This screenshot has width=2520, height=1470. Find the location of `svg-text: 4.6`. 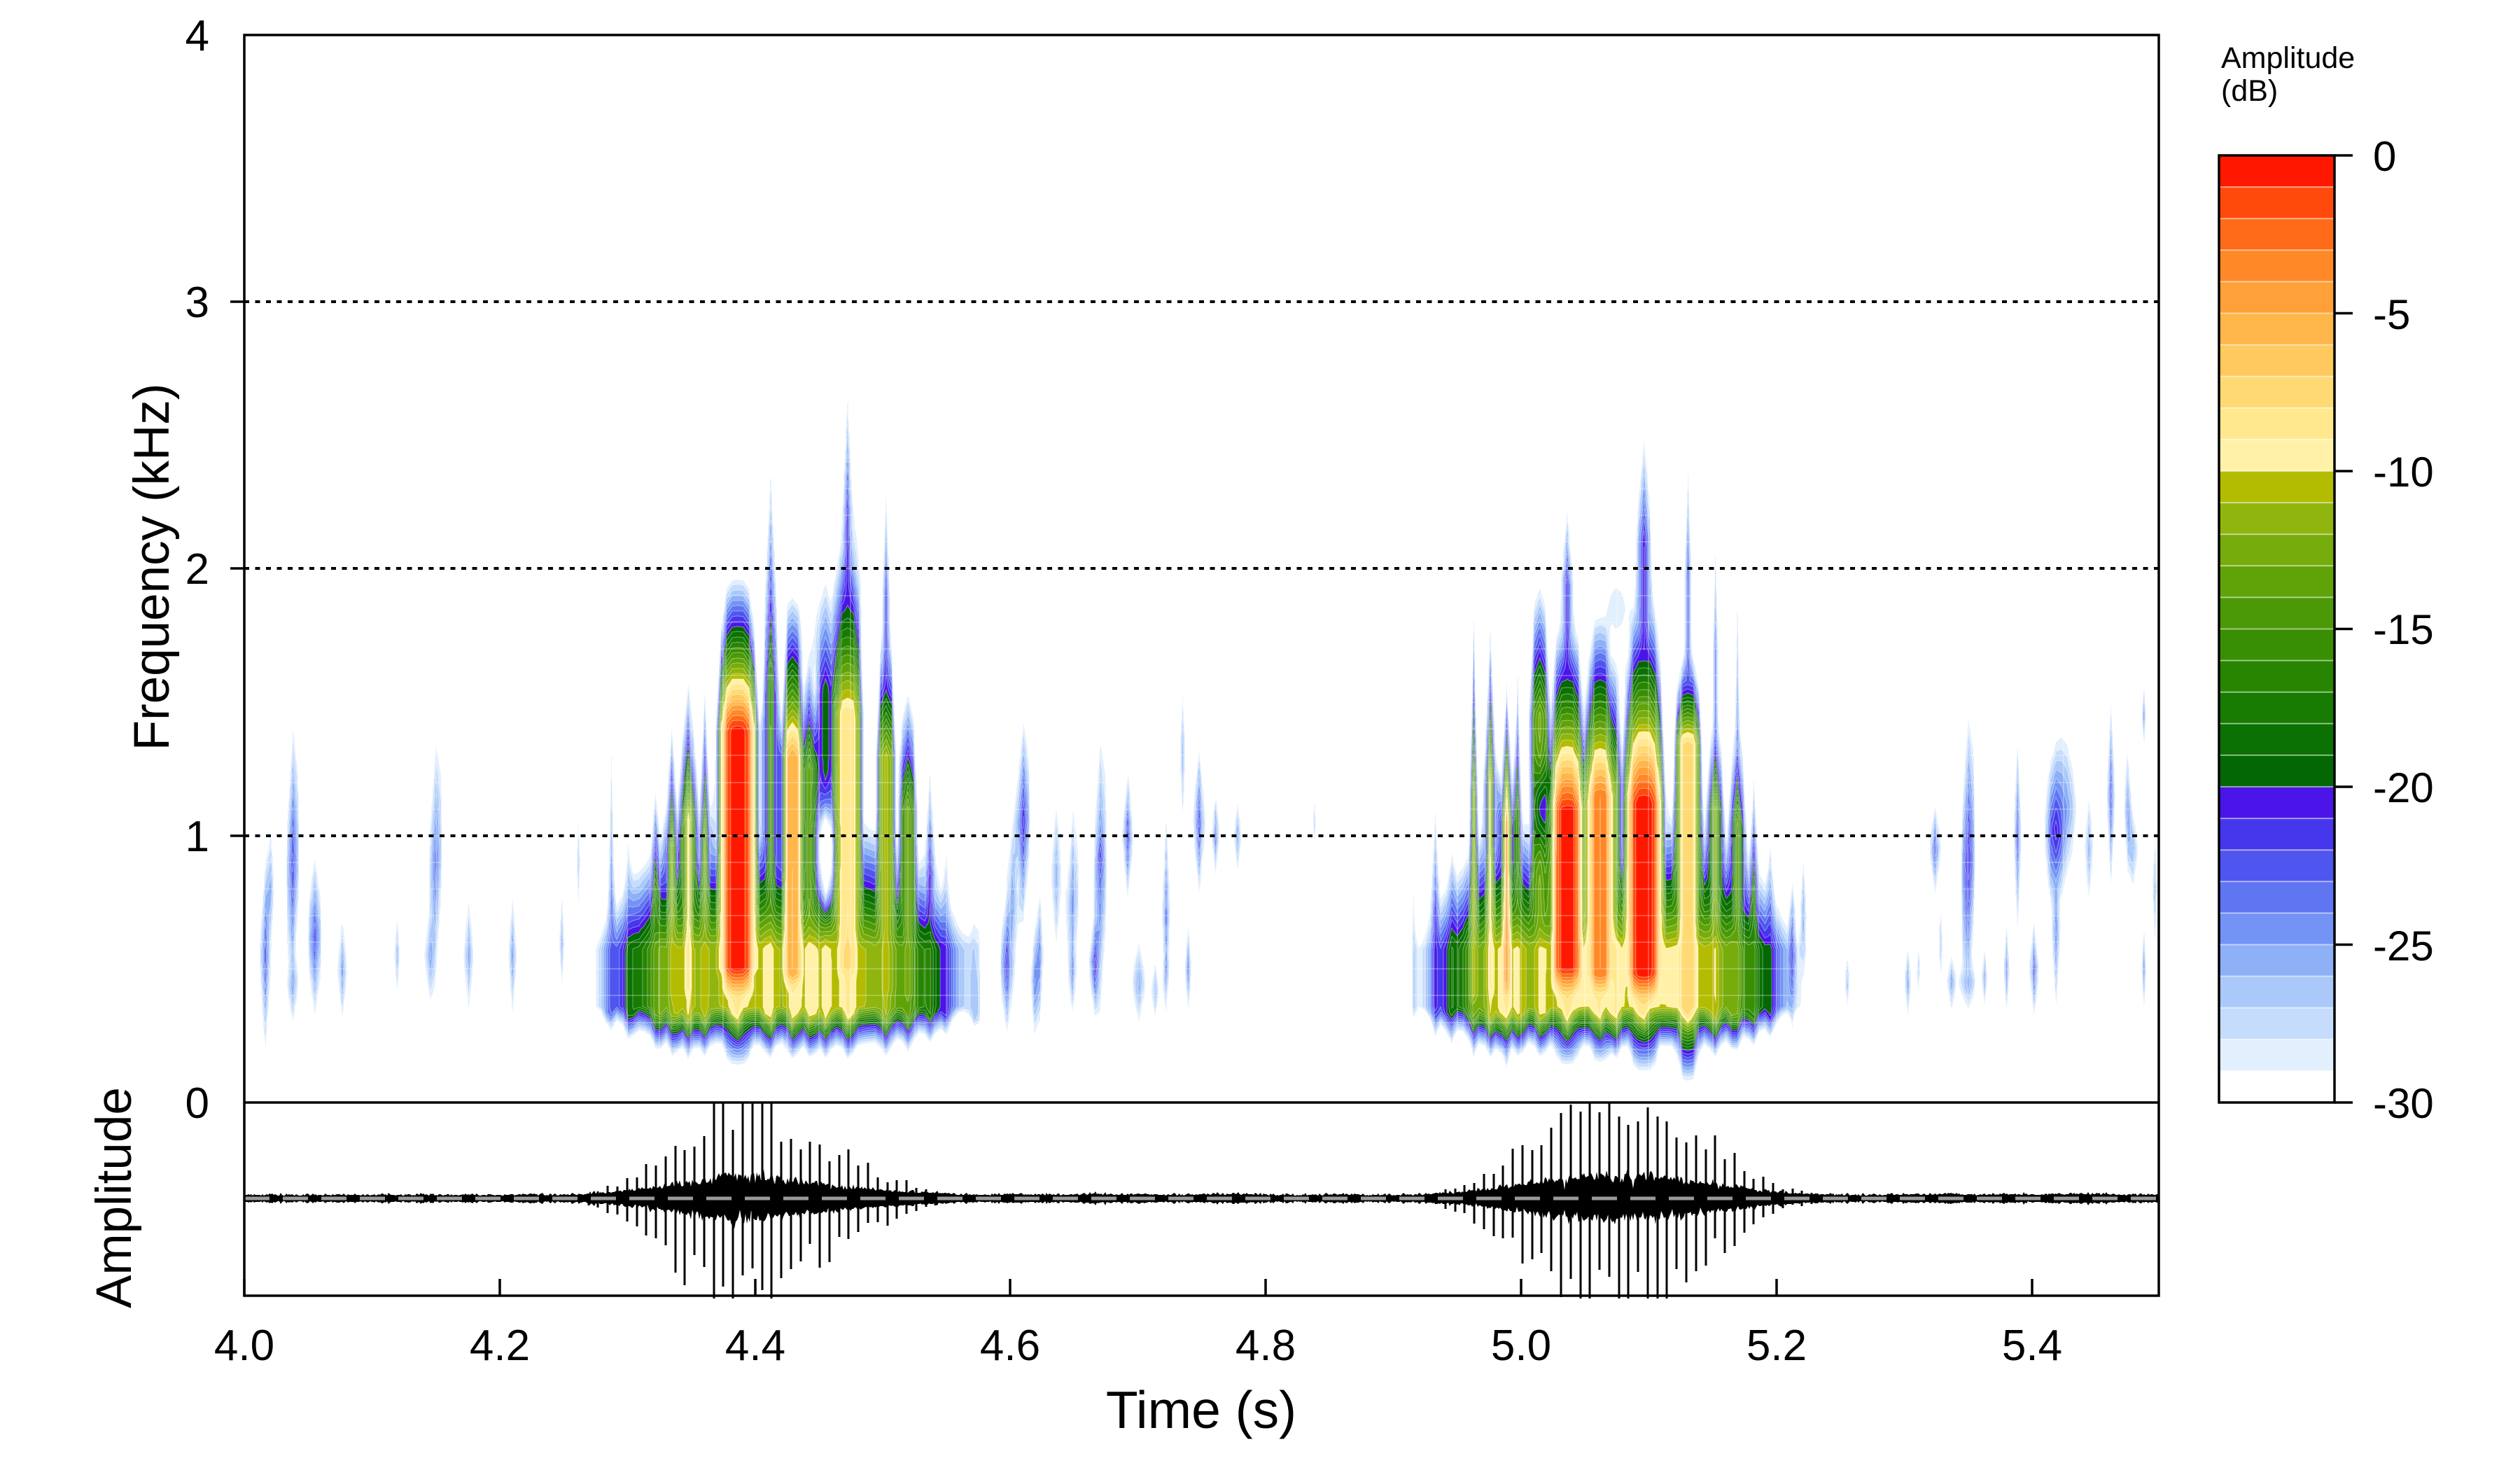

svg-text: 4.6 is located at coordinates (1010, 1346).